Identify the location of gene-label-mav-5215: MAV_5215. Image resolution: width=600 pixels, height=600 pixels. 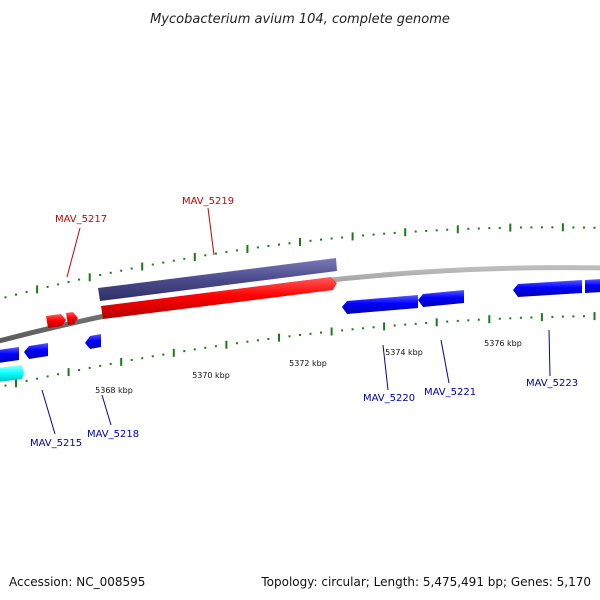
(56, 443).